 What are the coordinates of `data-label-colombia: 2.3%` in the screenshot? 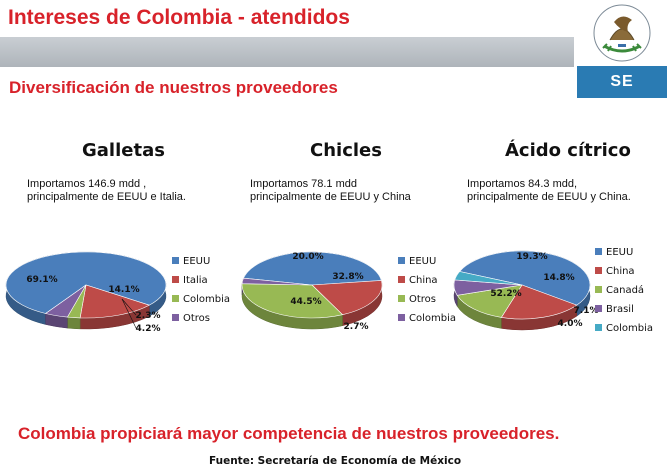 It's located at (148, 316).